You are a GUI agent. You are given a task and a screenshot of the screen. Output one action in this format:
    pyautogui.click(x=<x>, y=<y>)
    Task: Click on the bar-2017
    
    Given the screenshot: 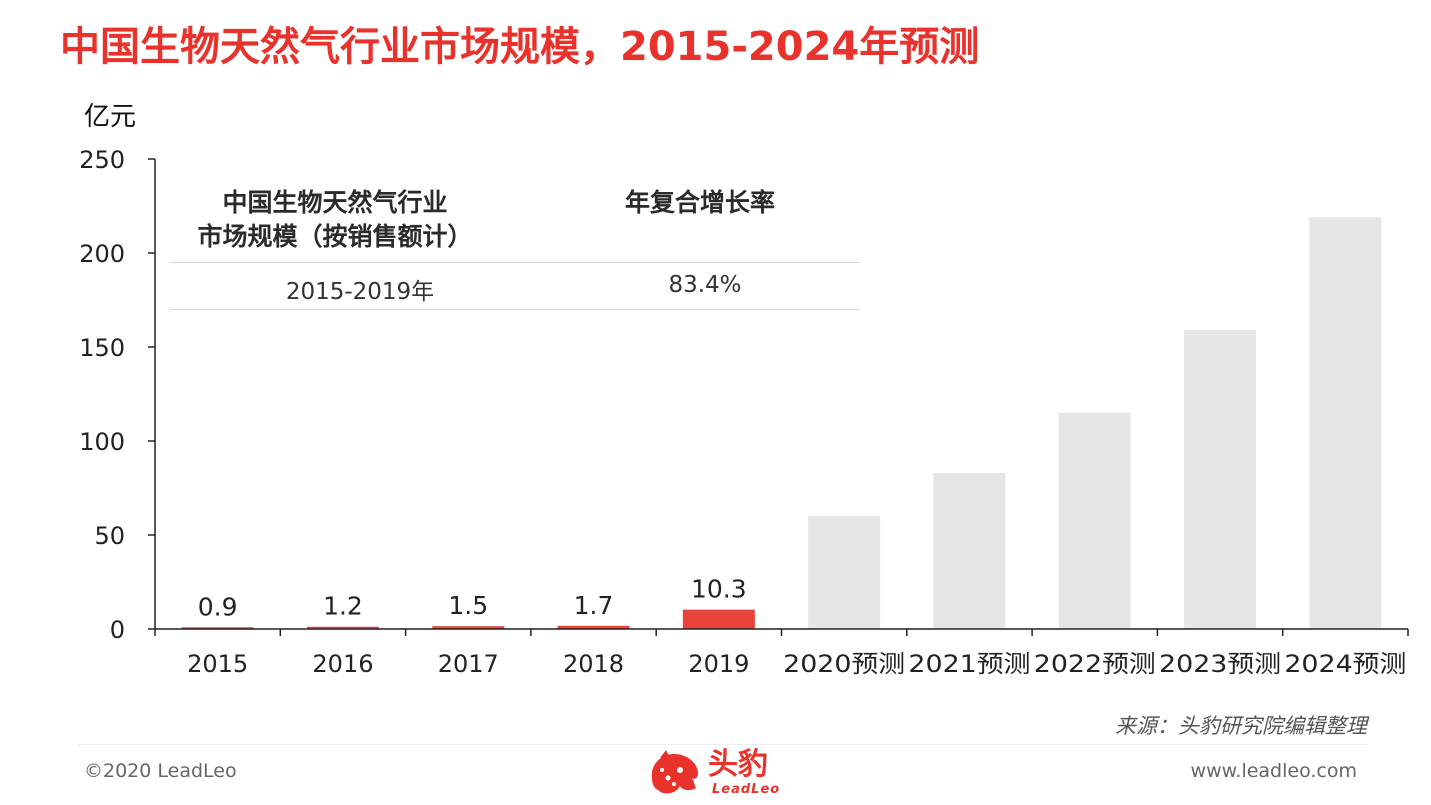 What is the action you would take?
    pyautogui.click(x=468, y=627)
    